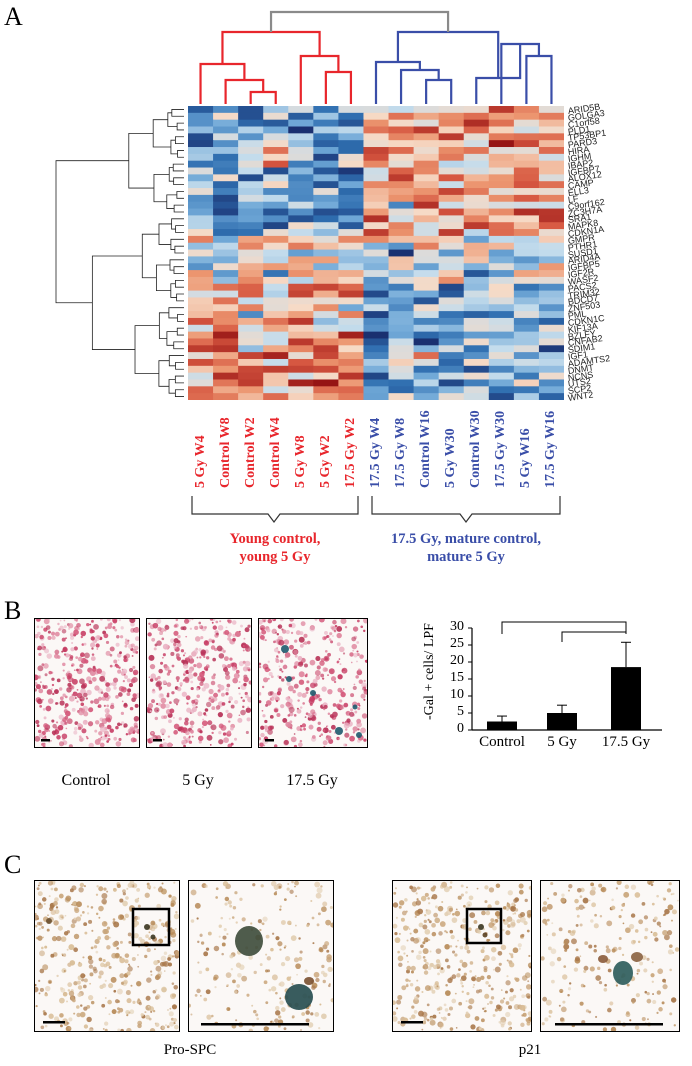 The image size is (692, 1066). I want to click on column-label: 5 Gy W4, so click(200, 461).